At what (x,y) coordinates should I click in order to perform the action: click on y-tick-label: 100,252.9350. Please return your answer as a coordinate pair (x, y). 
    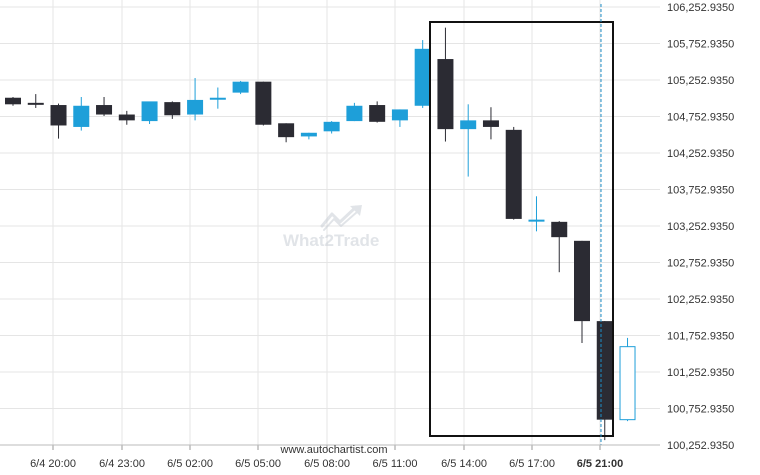
    Looking at the image, I should click on (700, 446).